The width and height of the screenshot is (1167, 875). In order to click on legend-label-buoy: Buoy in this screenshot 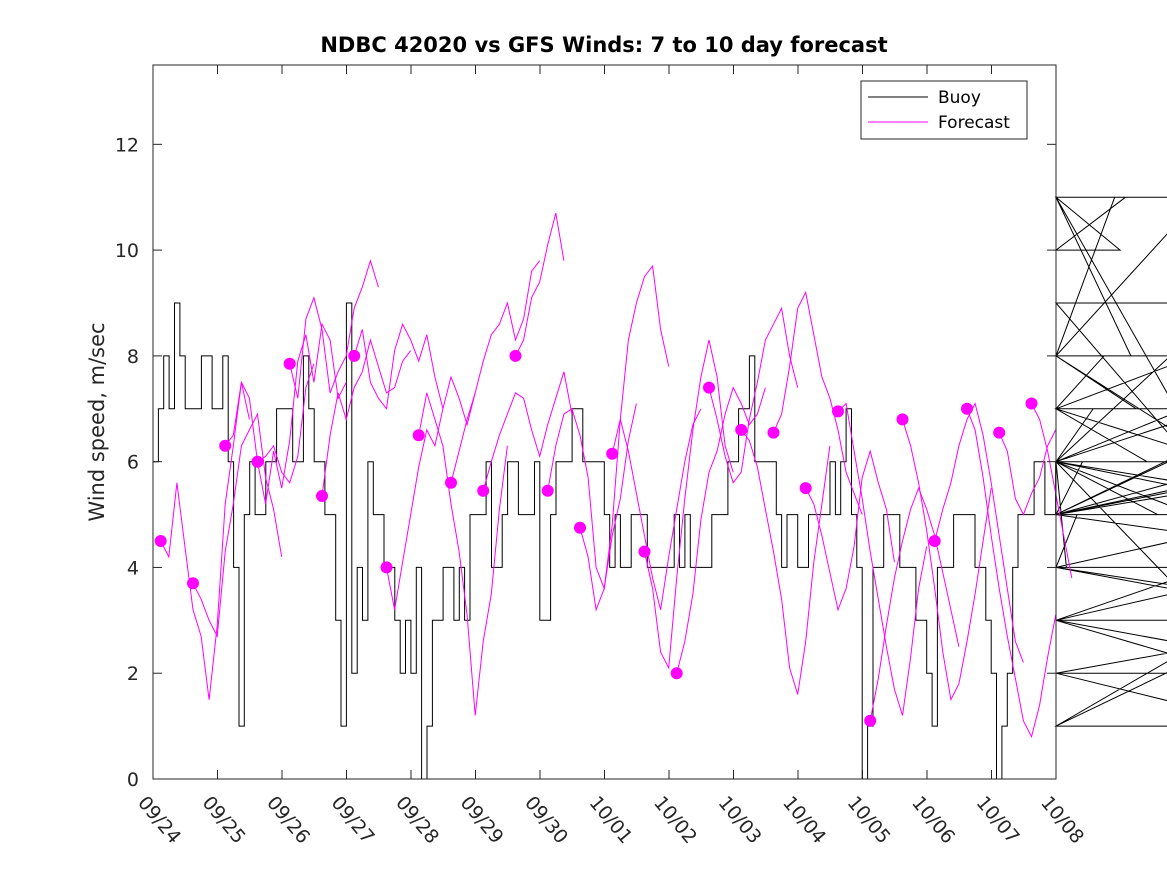, I will do `click(959, 98)`.